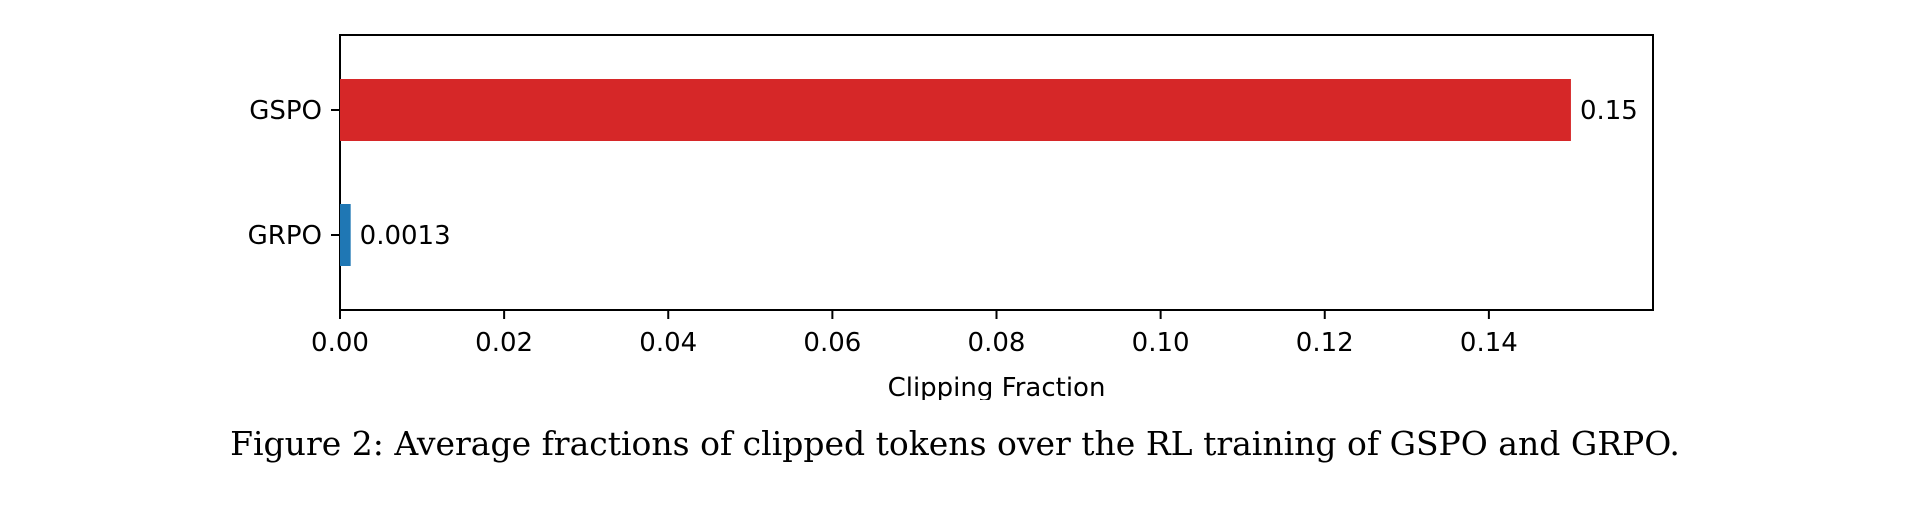 Image resolution: width=1910 pixels, height=514 pixels. What do you see at coordinates (955, 110) in the screenshot?
I see `bar-gspo` at bounding box center [955, 110].